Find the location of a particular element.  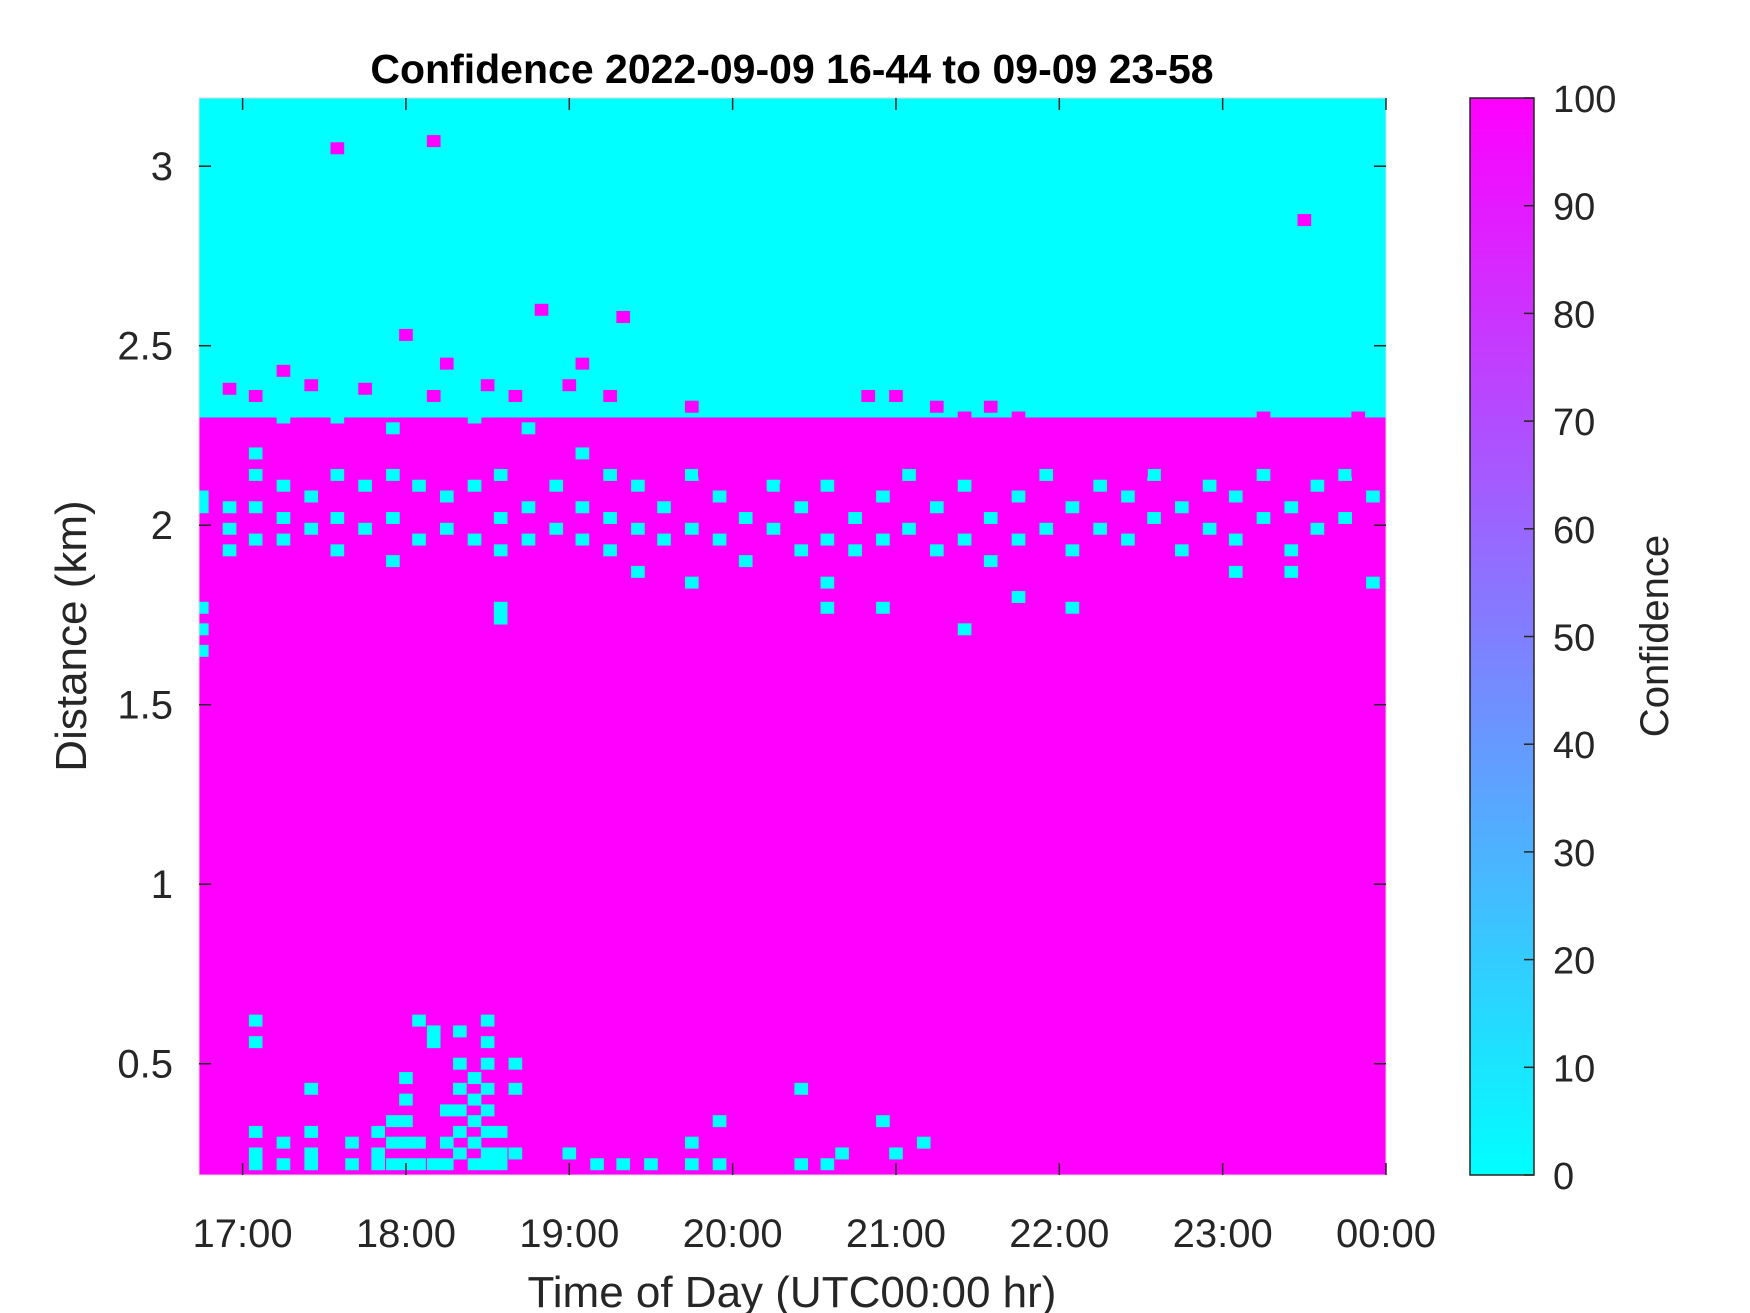

x-tick-label: 18:00 is located at coordinates (406, 1234).